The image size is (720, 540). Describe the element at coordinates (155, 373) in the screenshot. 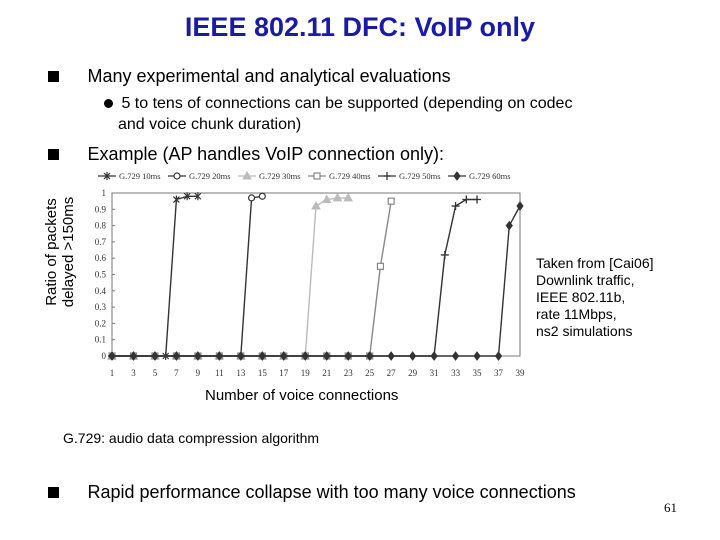

I see `x-tick-label: 5` at that location.